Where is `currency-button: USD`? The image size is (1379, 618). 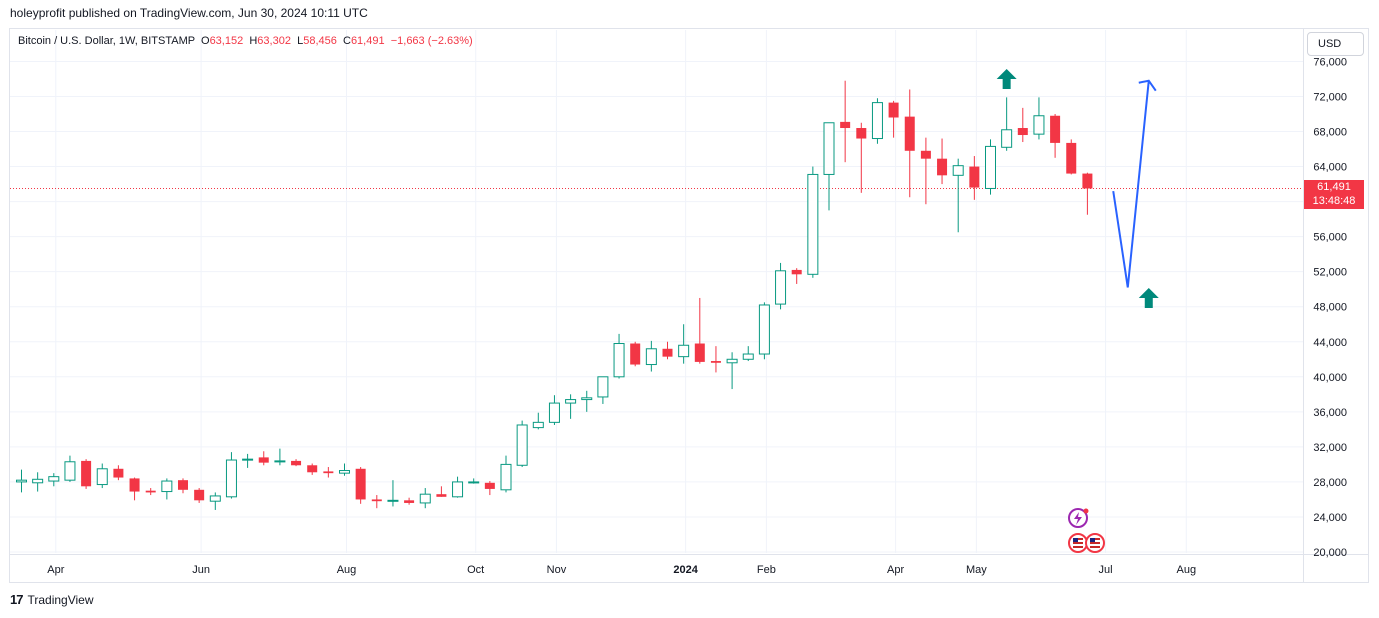
currency-button: USD is located at coordinates (1335, 44).